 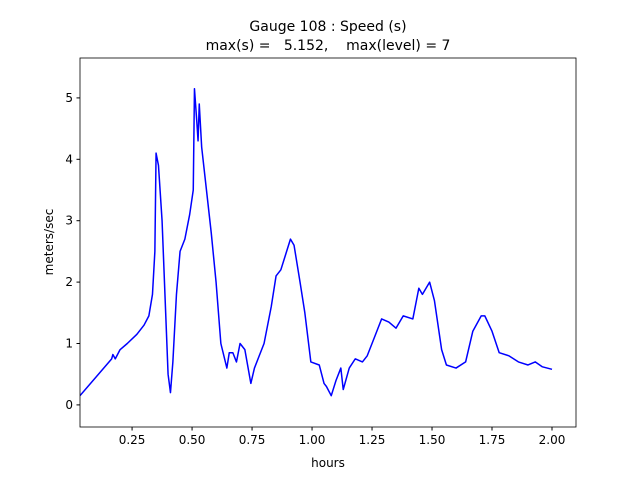 I want to click on chart-title: Gauge 108 : Speed (s), so click(x=327, y=27).